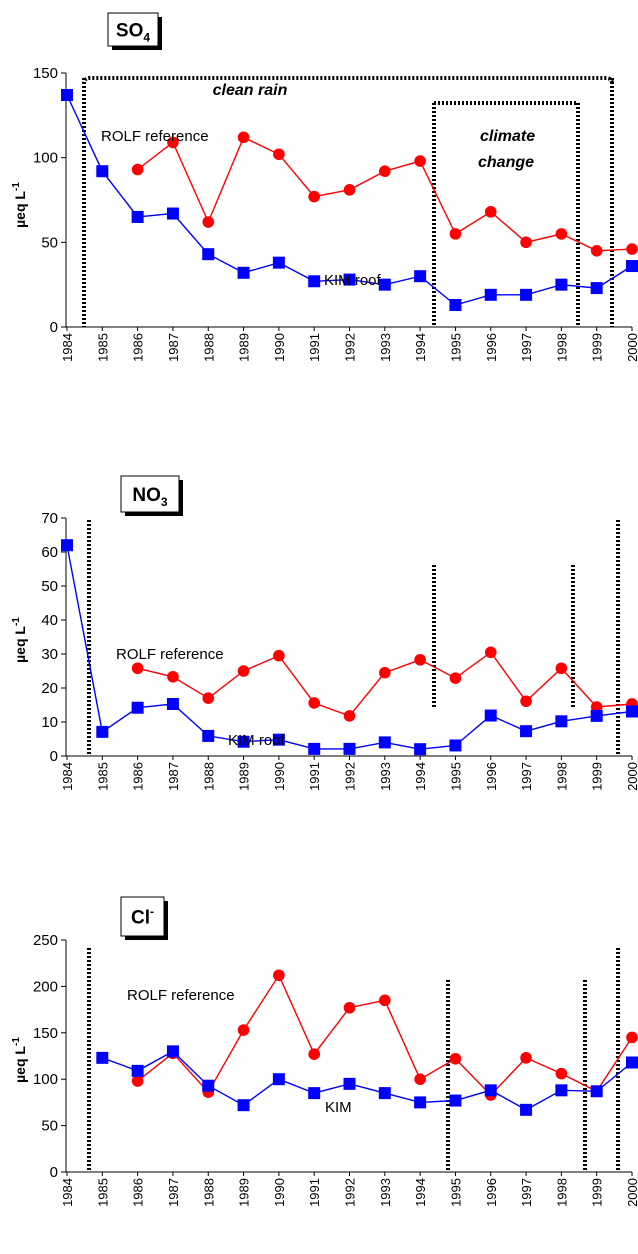 This screenshot has width=638, height=1254. I want to click on y-tick-label: 200, so click(45, 986).